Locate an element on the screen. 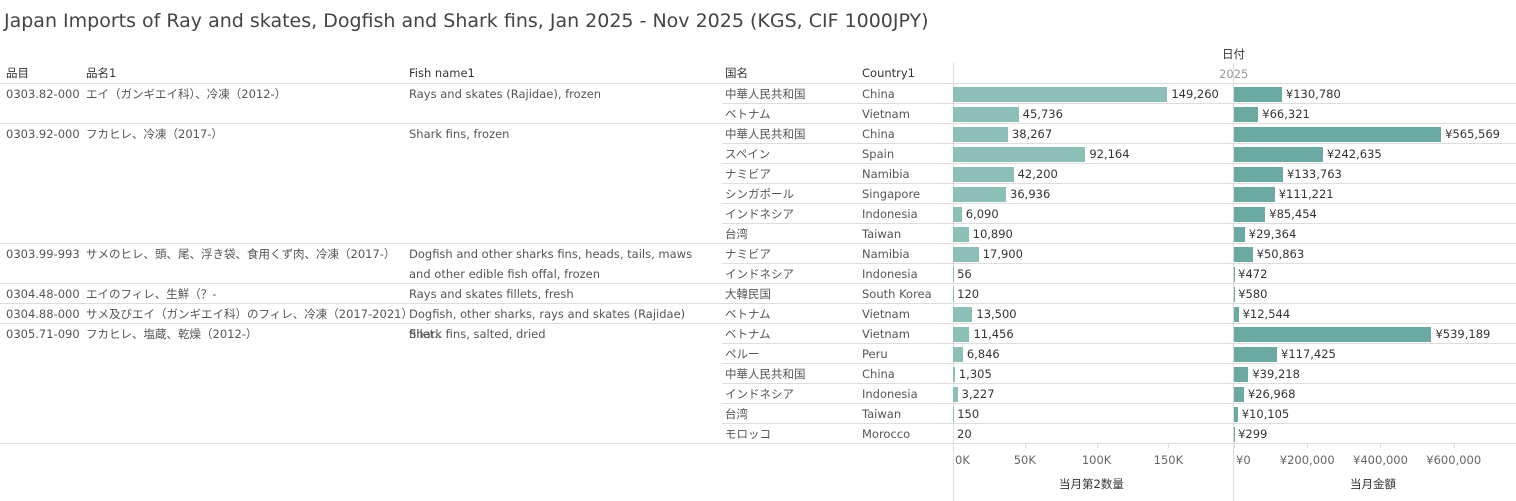 The image size is (1516, 501). country-en: Taiwan is located at coordinates (882, 414).